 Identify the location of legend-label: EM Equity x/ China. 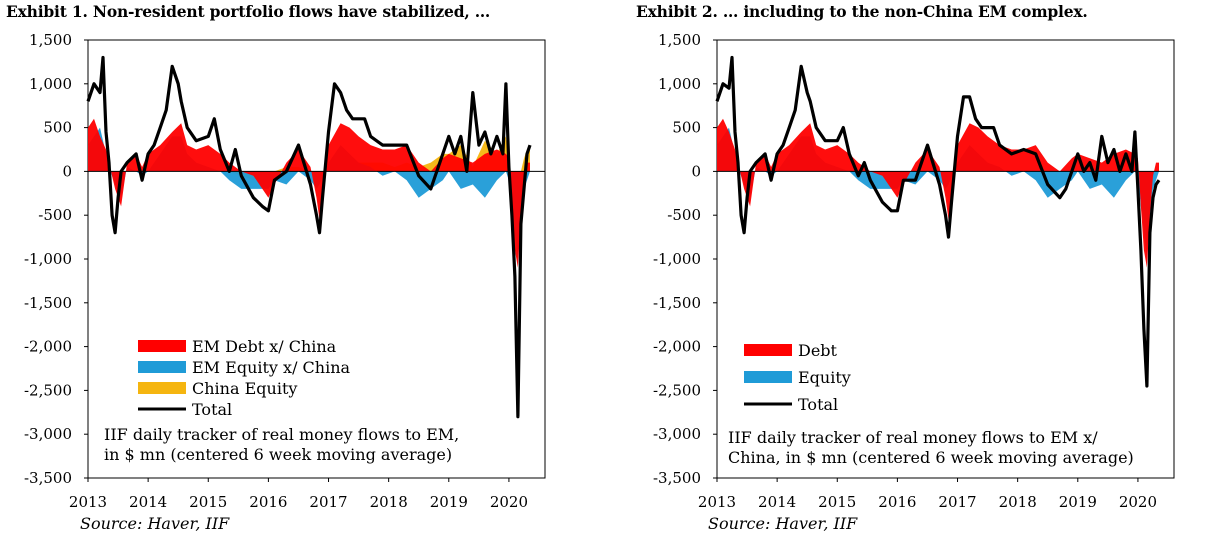
(271, 367).